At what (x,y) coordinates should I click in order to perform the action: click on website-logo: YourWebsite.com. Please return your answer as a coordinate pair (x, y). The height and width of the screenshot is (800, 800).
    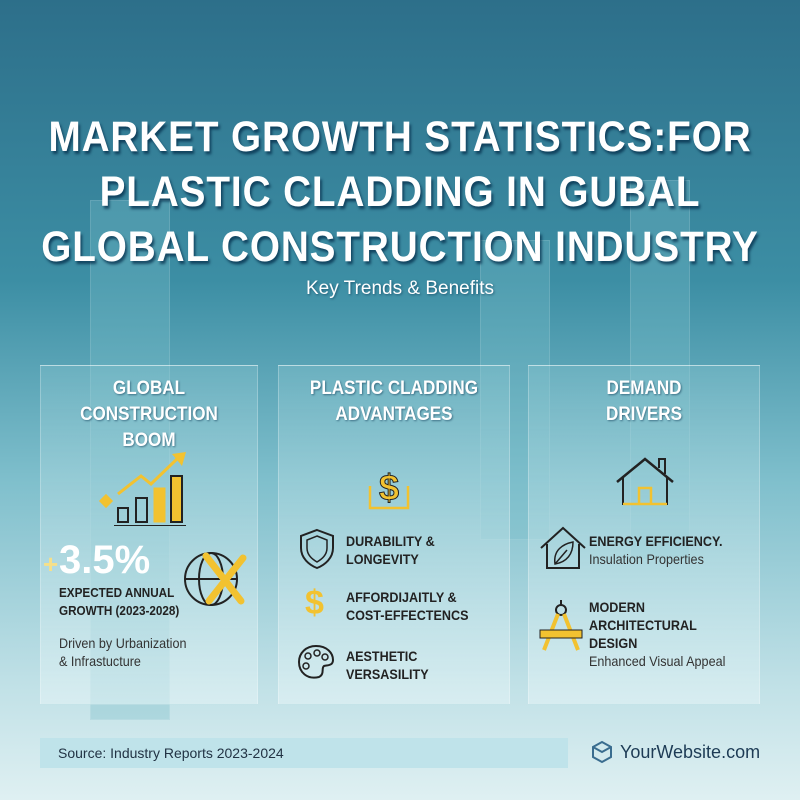
    Looking at the image, I should click on (675, 752).